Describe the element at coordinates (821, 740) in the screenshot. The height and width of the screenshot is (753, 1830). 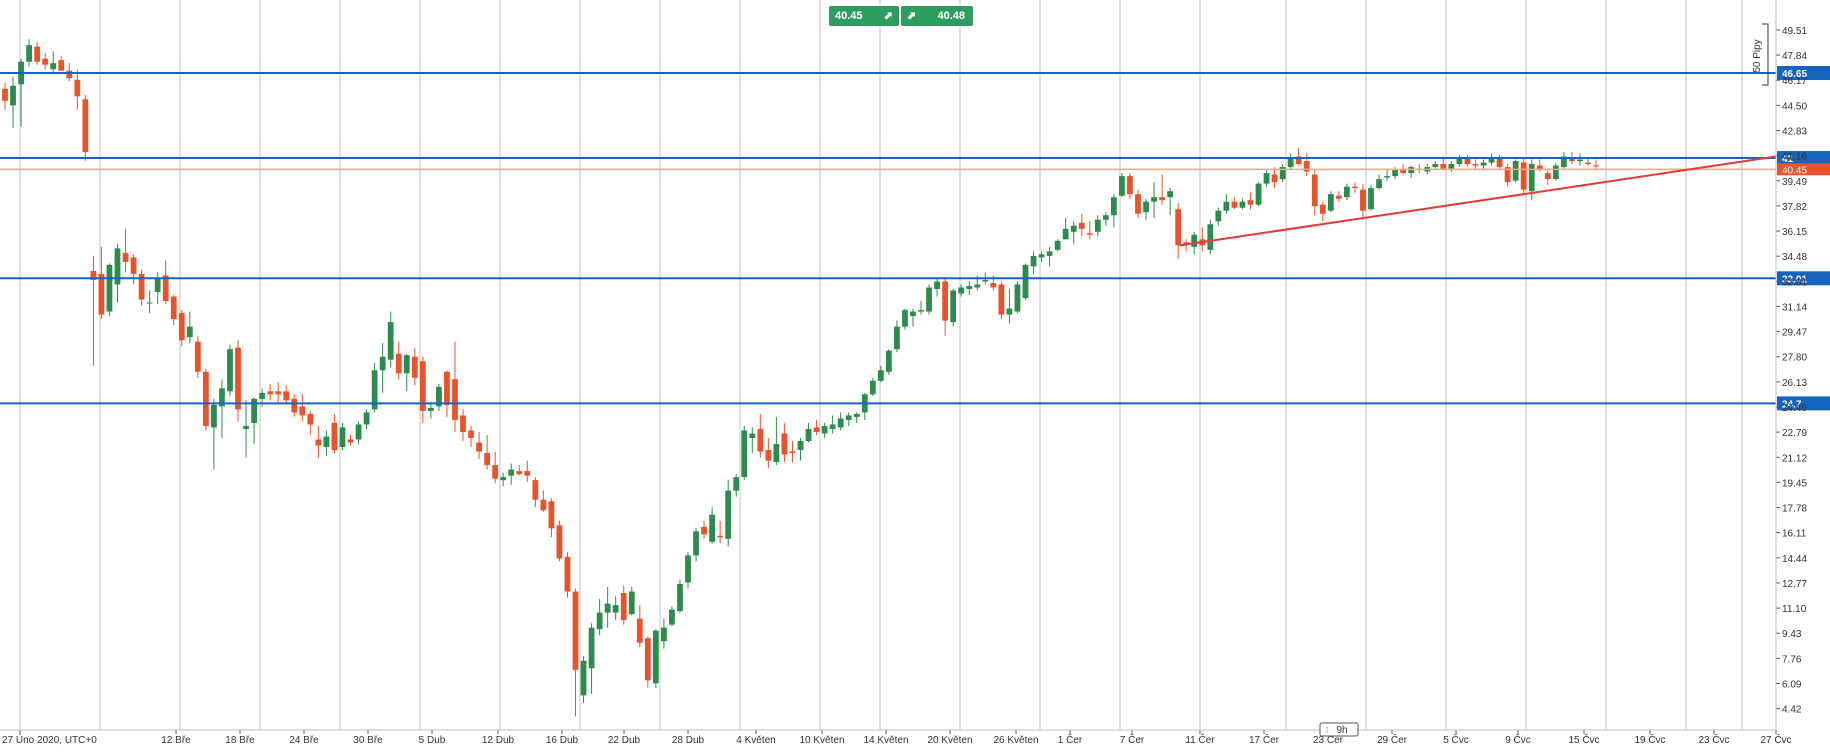
I see `x-tick-label: 10 Květen` at that location.